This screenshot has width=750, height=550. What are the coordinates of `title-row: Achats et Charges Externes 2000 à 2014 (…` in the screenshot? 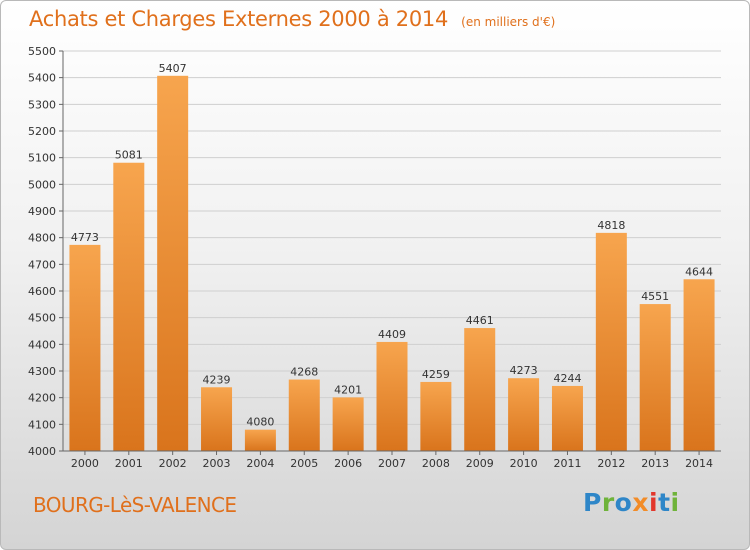 It's located at (292, 19).